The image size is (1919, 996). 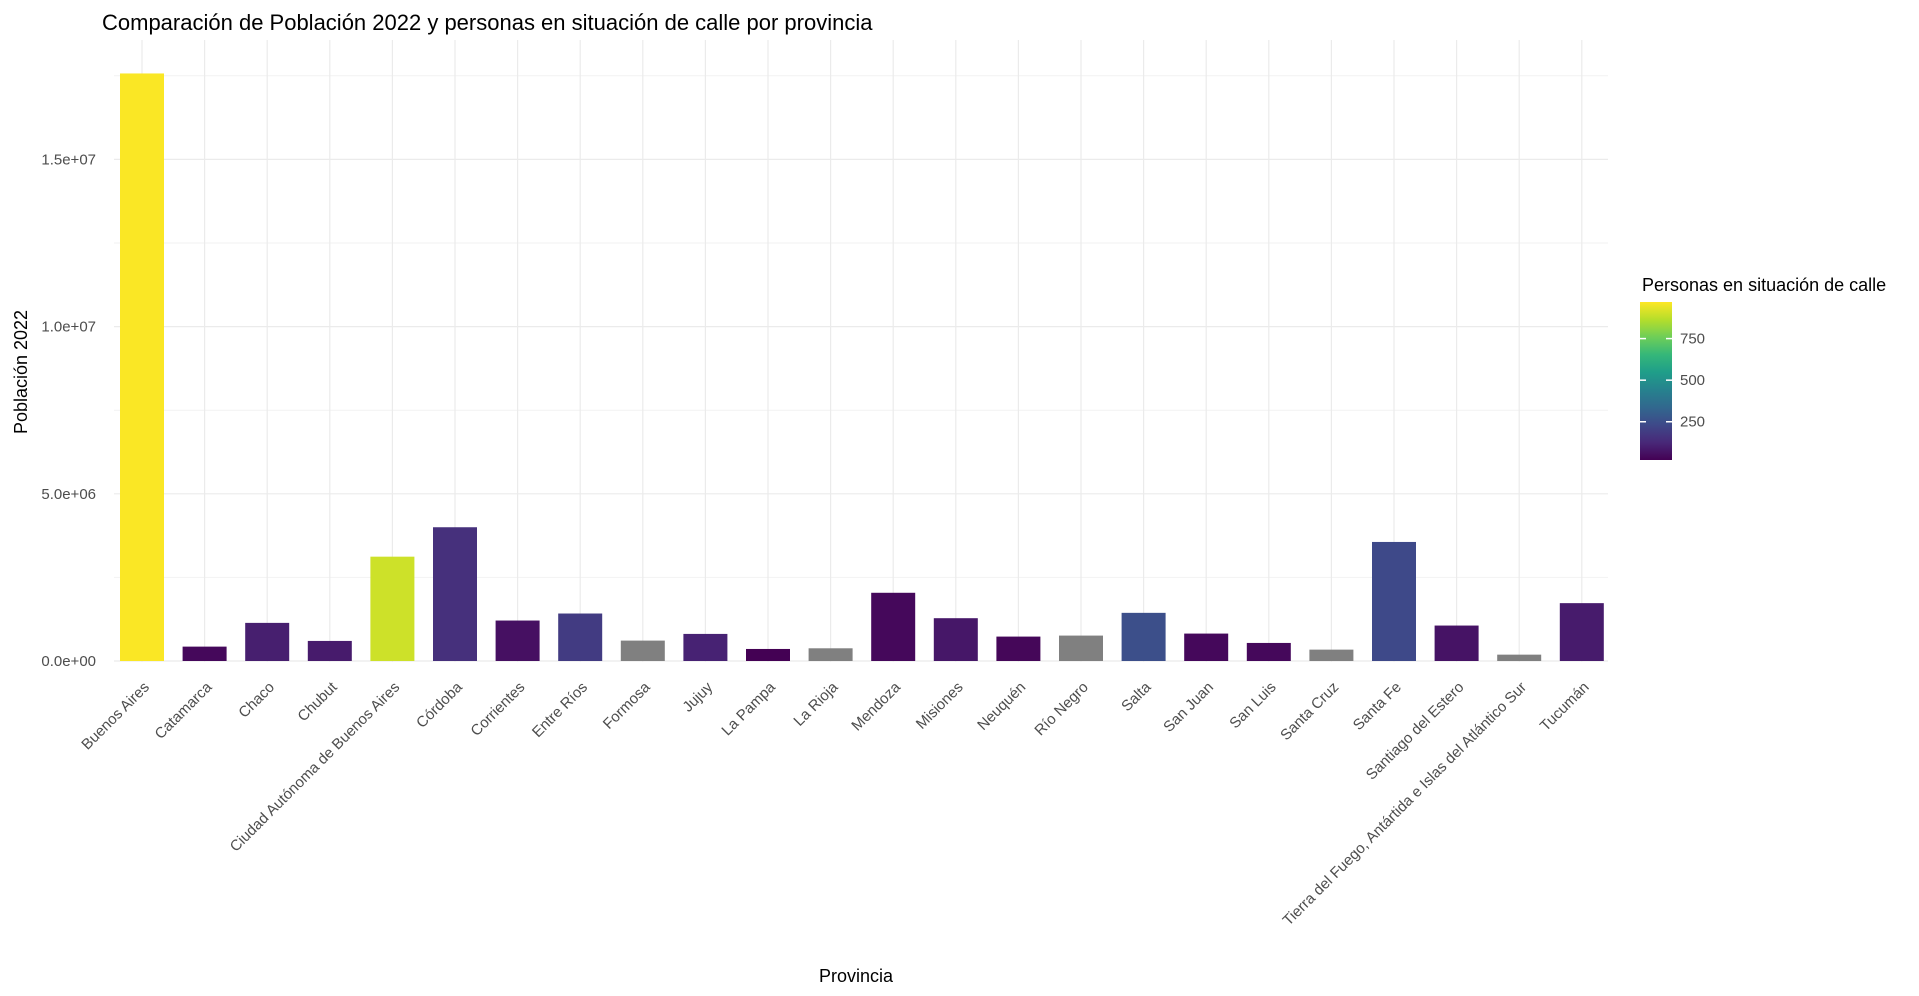 I want to click on legend-tick-label: 500, so click(x=1692, y=380).